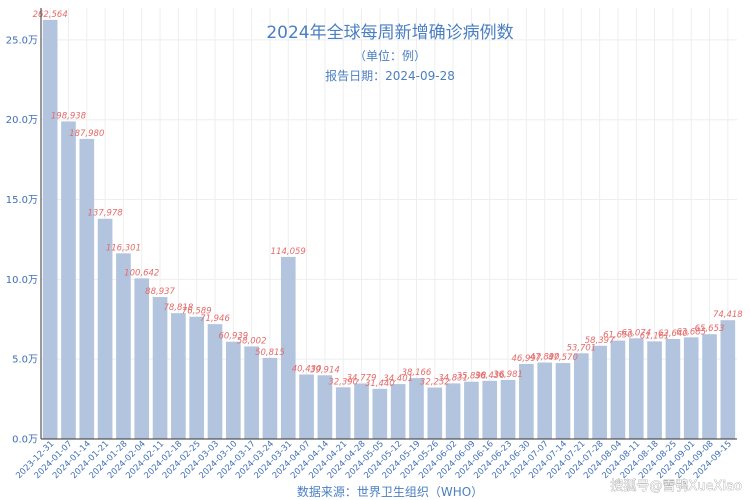 The width and height of the screenshot is (750, 500). I want to click on data-label: 63,074, so click(636, 333).